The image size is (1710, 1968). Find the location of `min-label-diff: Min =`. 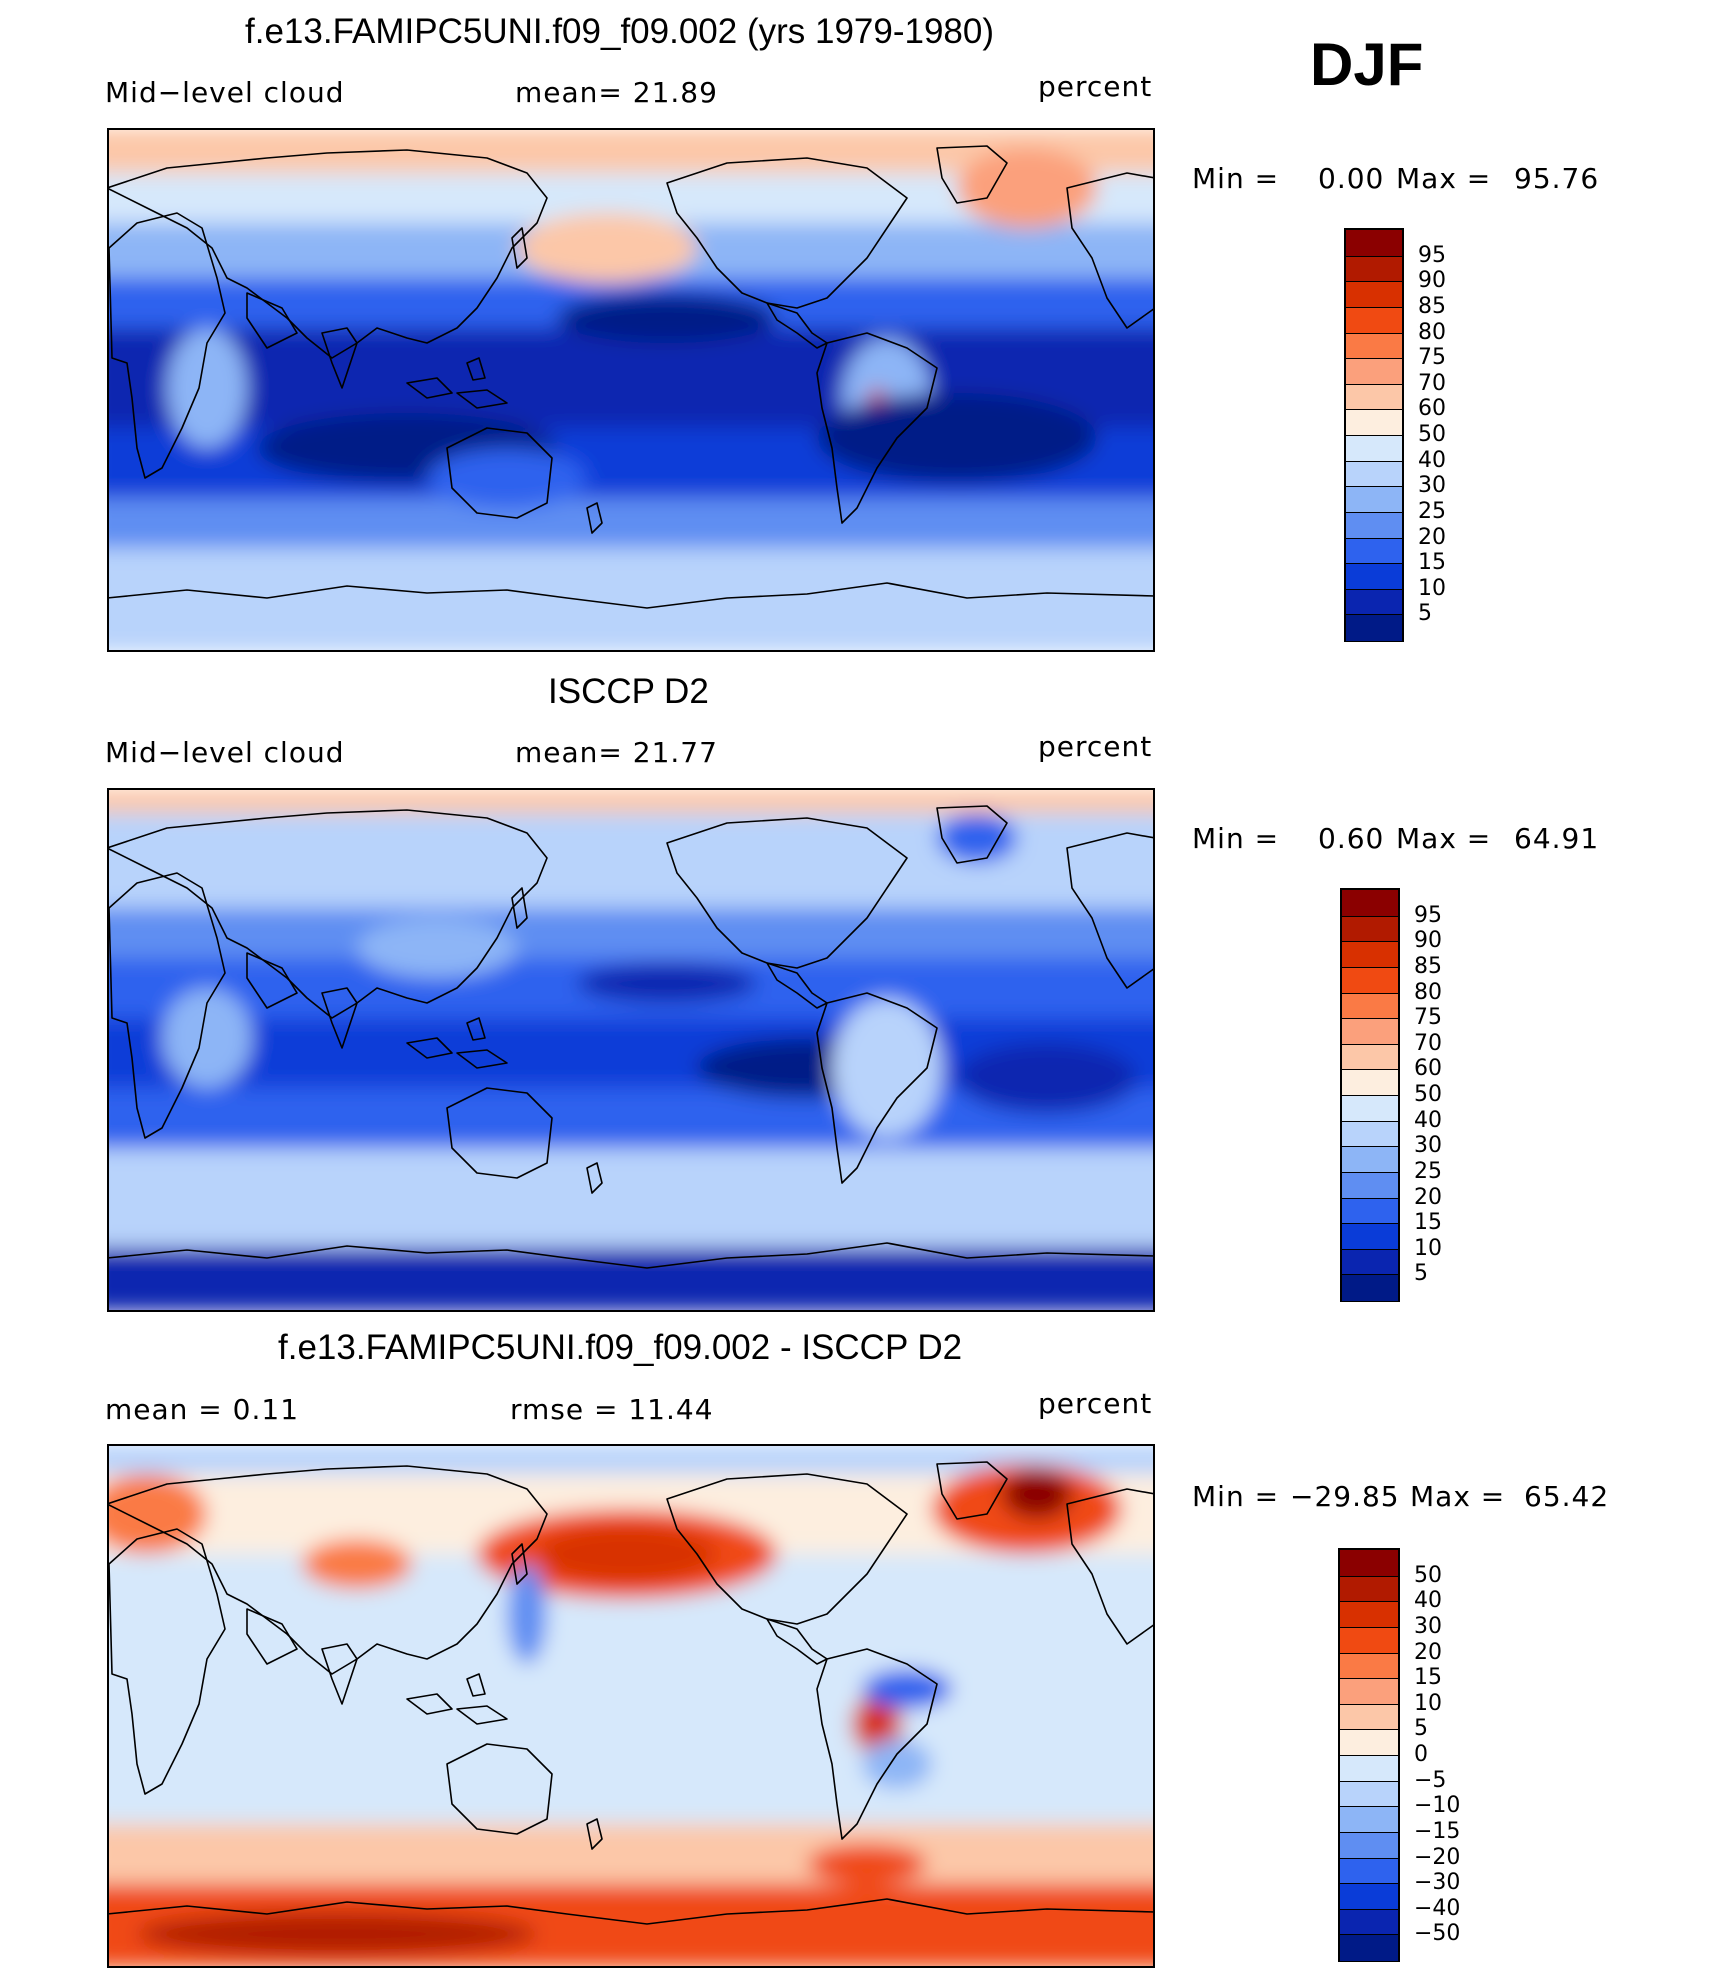

min-label-diff: Min = is located at coordinates (1236, 1496).